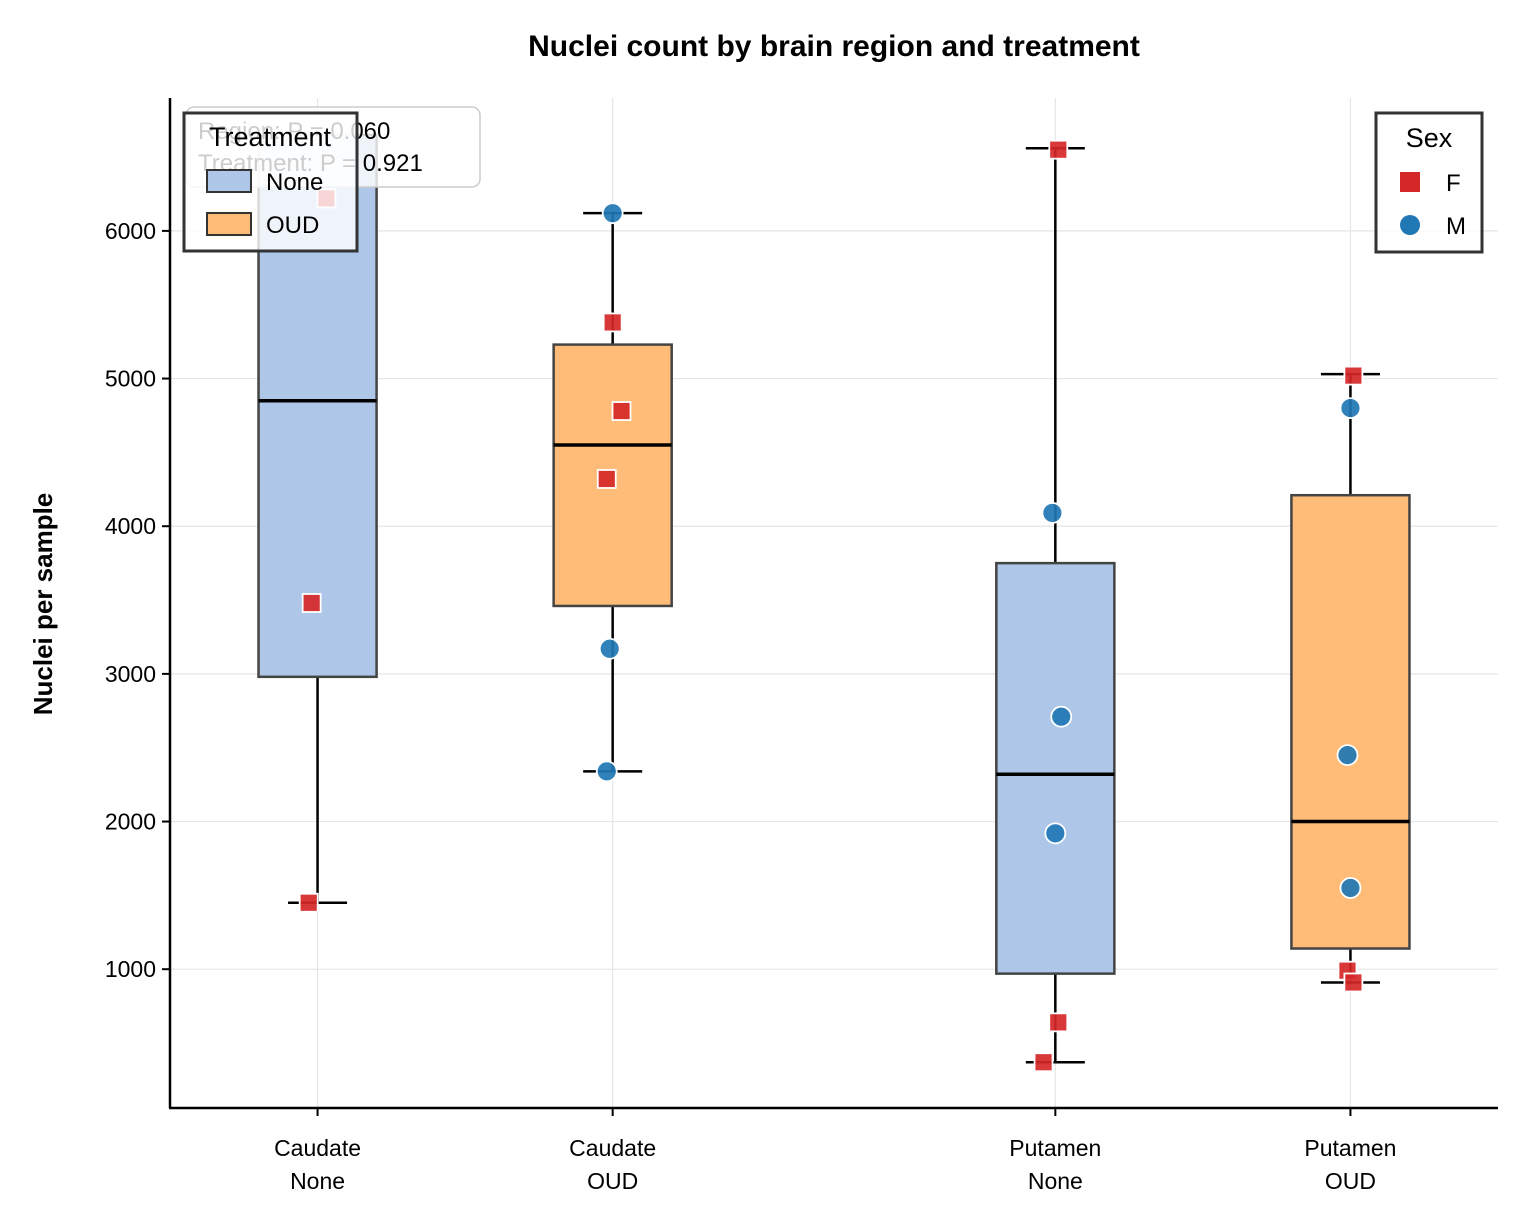 The width and height of the screenshot is (1526, 1226). Describe the element at coordinates (130, 674) in the screenshot. I see `y-tick-label: 3000` at that location.